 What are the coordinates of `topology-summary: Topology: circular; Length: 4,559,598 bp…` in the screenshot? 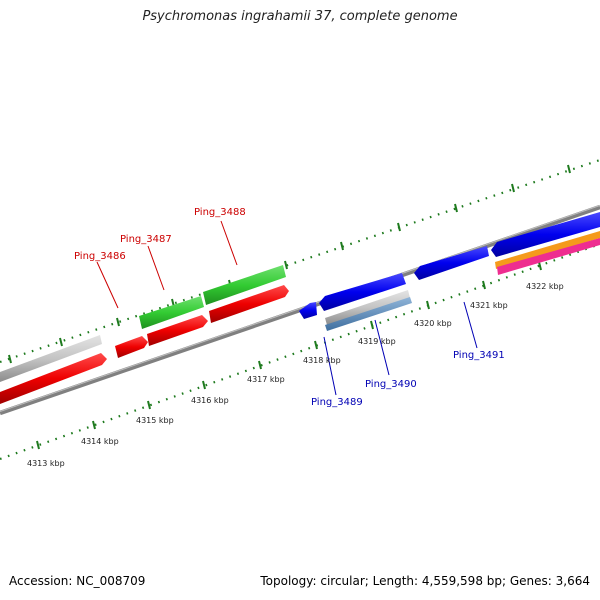 It's located at (425, 581).